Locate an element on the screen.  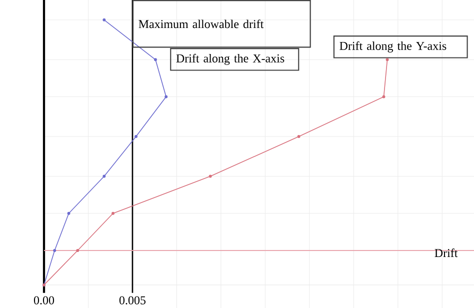
x-tick-label: 0.005 is located at coordinates (132, 300).